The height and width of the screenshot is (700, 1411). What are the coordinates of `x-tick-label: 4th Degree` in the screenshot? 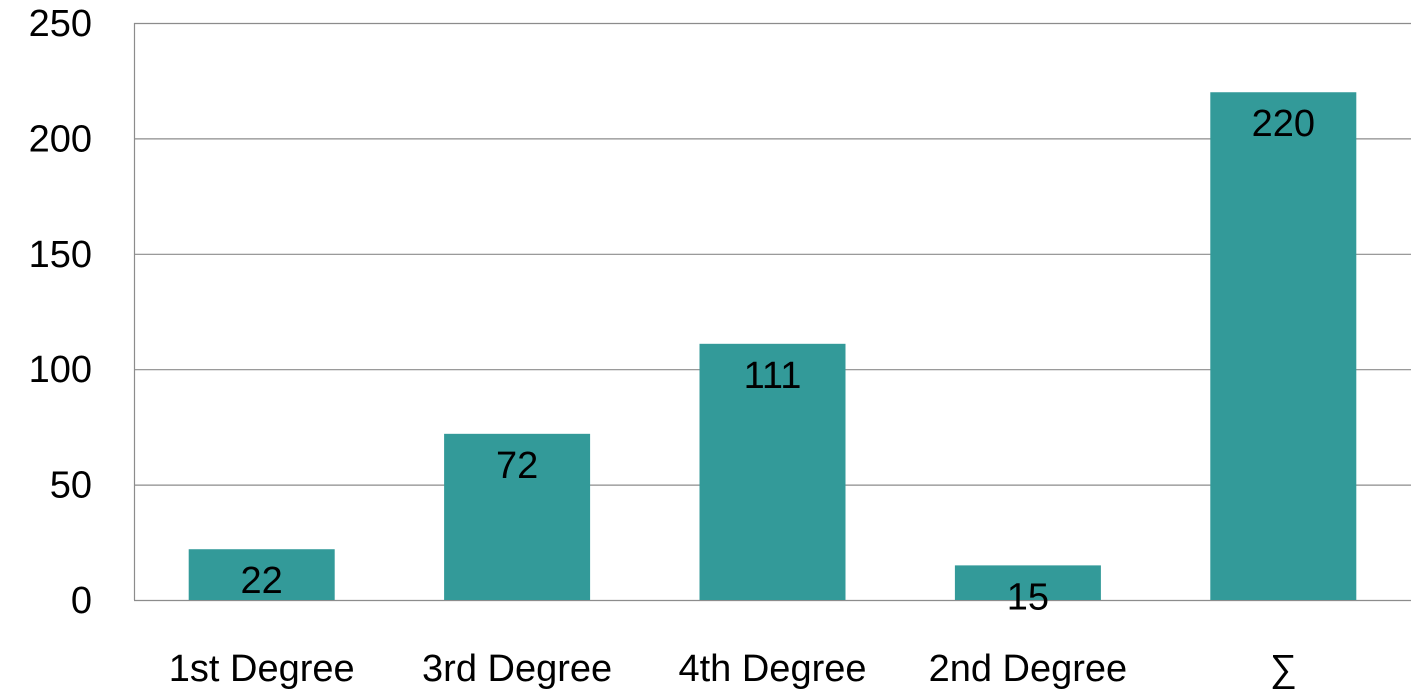 It's located at (772, 669).